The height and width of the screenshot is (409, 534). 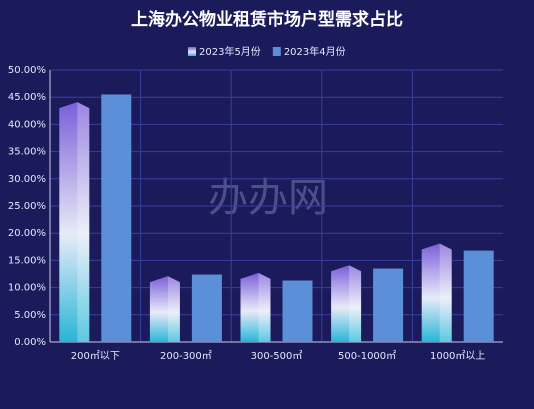 I want to click on y-tick-label: 45.00%, so click(x=27, y=97).